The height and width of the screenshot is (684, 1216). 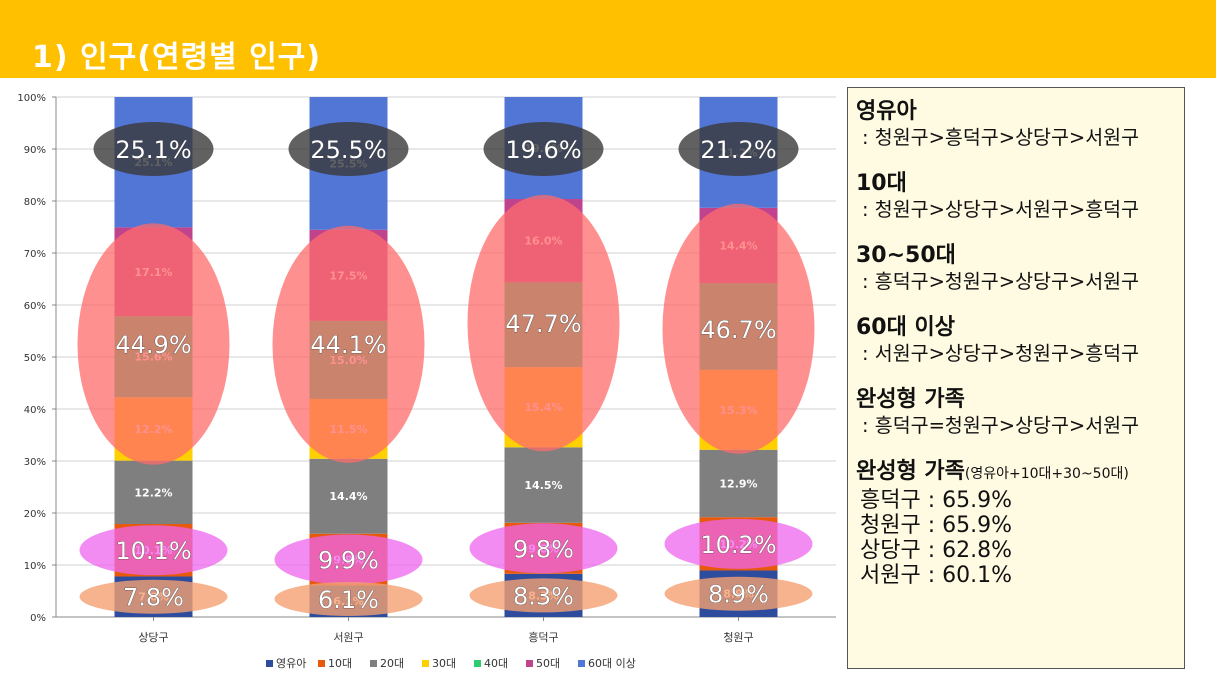 I want to click on y-tick-label: 40%, so click(x=35, y=410).